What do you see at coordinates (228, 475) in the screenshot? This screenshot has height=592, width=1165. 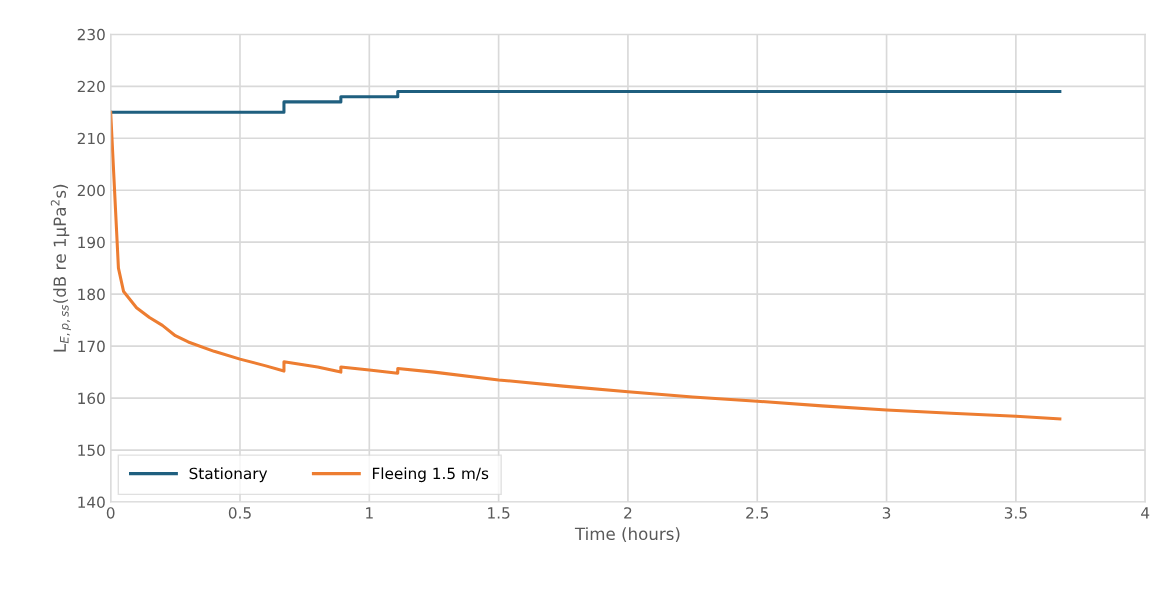 I see `legend-label: Stationary` at bounding box center [228, 475].